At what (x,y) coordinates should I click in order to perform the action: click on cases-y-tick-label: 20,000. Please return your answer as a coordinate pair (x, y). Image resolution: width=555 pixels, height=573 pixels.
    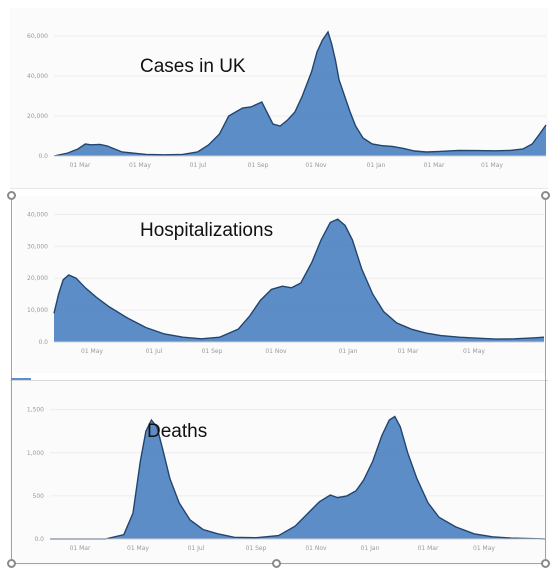
    Looking at the image, I should click on (37, 116).